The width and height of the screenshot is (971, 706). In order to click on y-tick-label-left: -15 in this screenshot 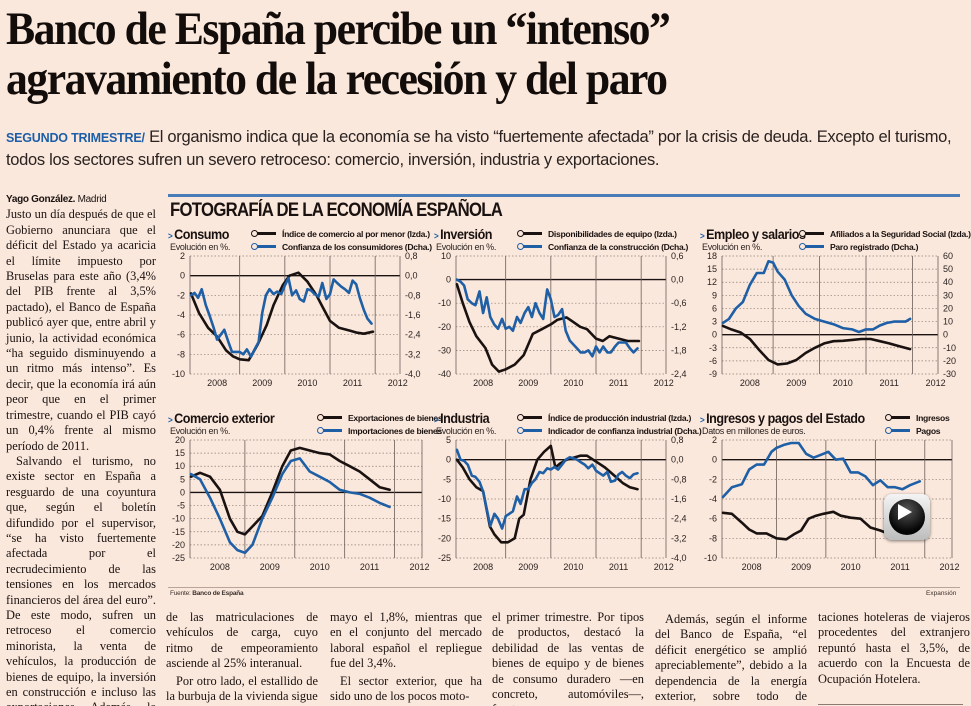, I will do `click(444, 519)`.